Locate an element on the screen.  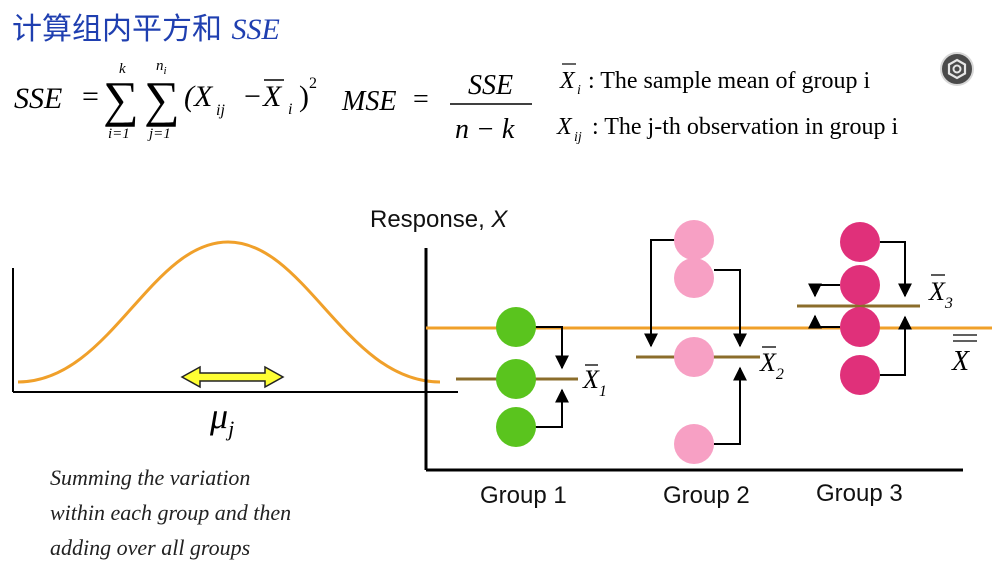
group-2-label: Group 2 is located at coordinates (706, 495).